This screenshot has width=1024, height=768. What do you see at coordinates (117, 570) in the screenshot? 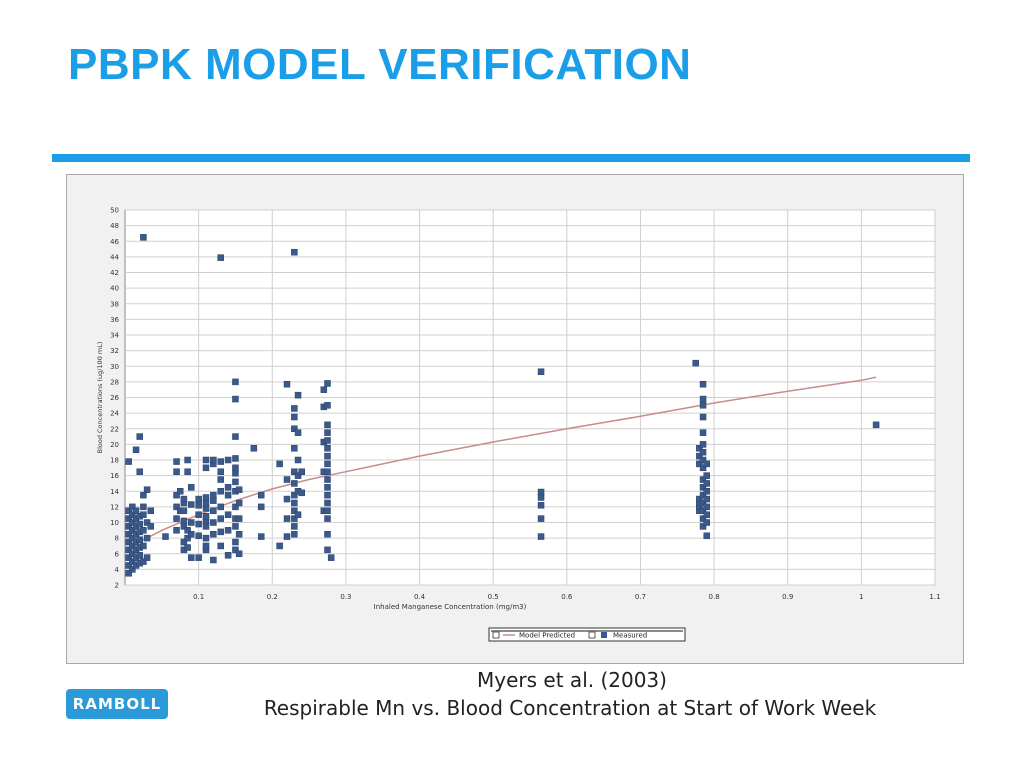
I see `y-tick-label: 4` at bounding box center [117, 570].